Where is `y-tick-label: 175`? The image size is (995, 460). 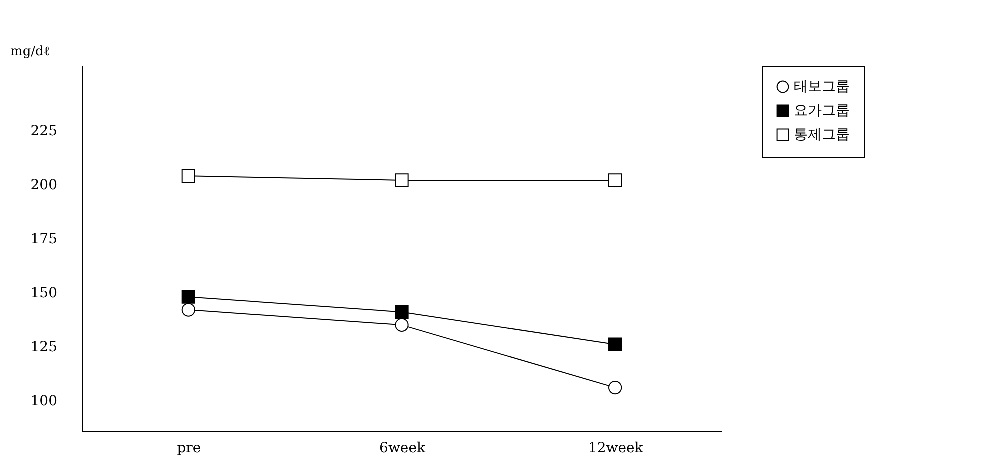
y-tick-label: 175 is located at coordinates (44, 239).